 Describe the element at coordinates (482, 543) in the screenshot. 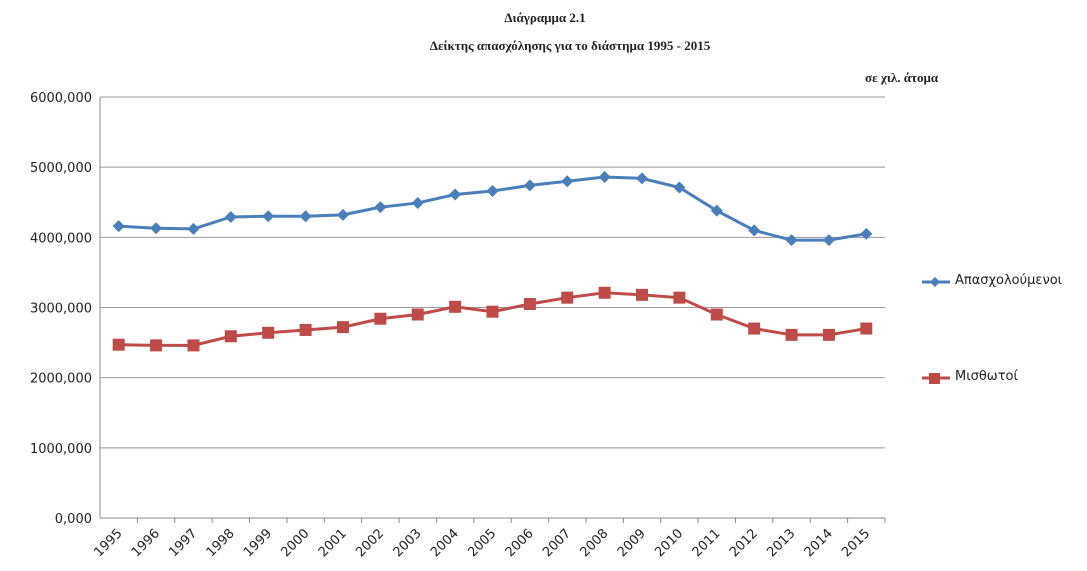

I see `x-tick-label: 2005` at that location.